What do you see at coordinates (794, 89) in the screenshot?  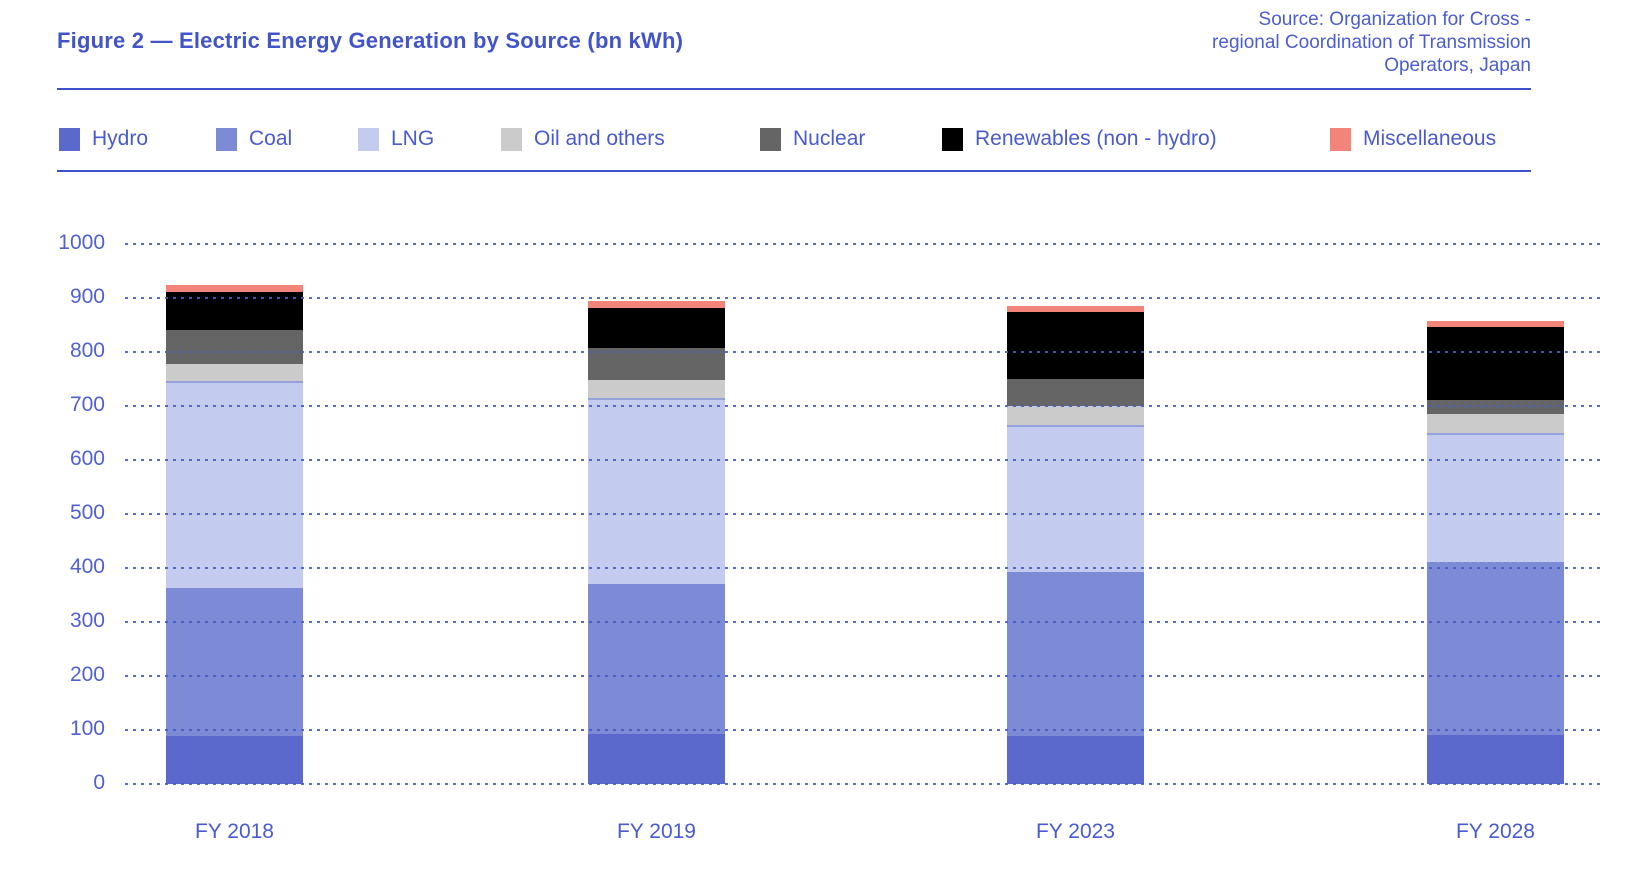 I see `title-divider` at bounding box center [794, 89].